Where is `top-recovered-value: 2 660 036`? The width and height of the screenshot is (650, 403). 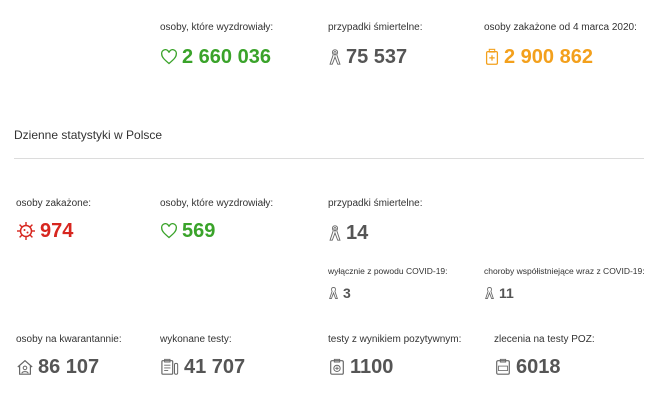
top-recovered-value: 2 660 036 is located at coordinates (226, 57).